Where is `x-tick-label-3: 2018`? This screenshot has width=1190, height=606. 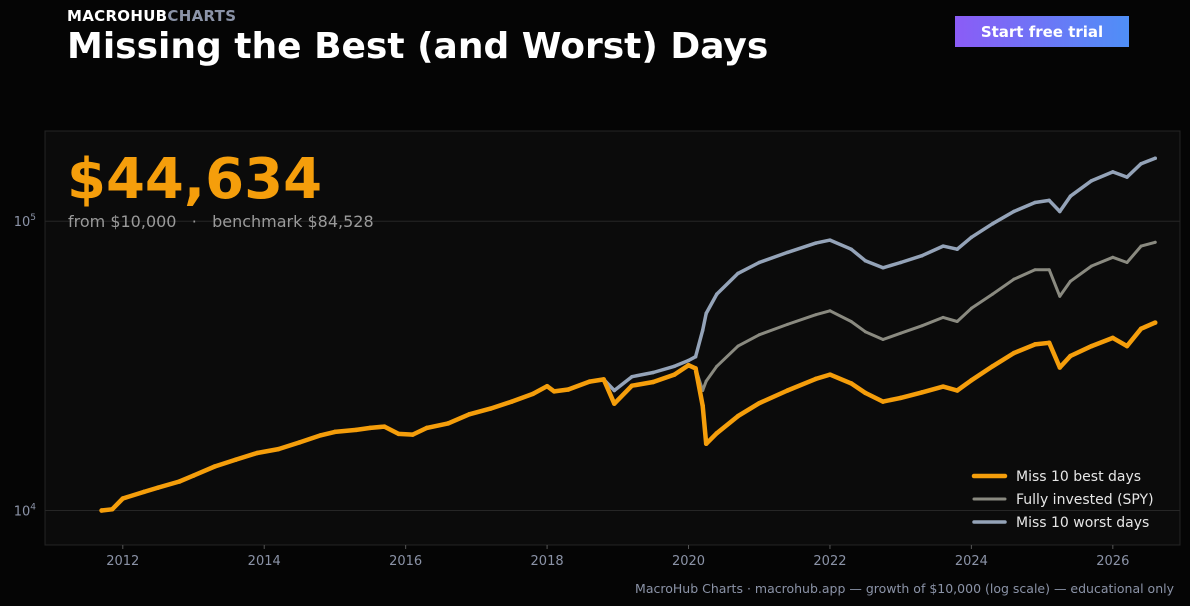
x-tick-label-3: 2018 is located at coordinates (547, 561).